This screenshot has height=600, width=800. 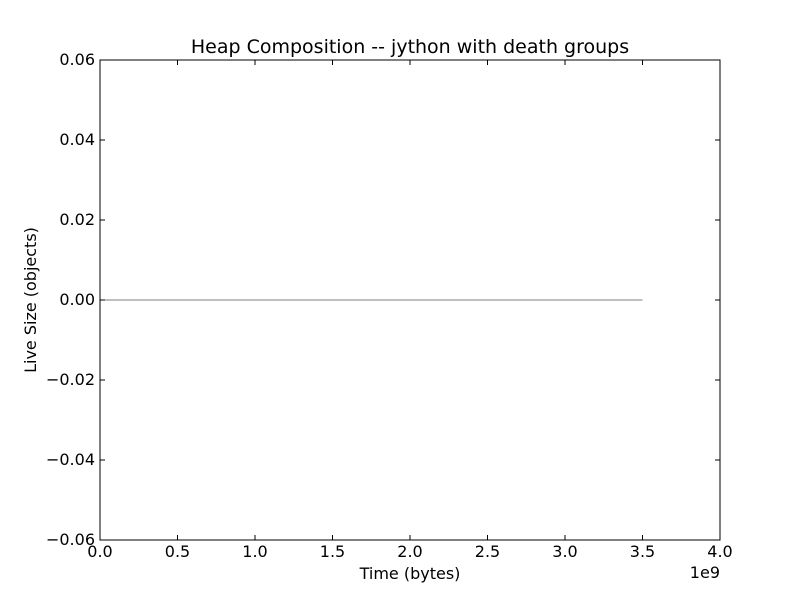 I want to click on y-tick-label: −0.06, so click(x=70, y=539).